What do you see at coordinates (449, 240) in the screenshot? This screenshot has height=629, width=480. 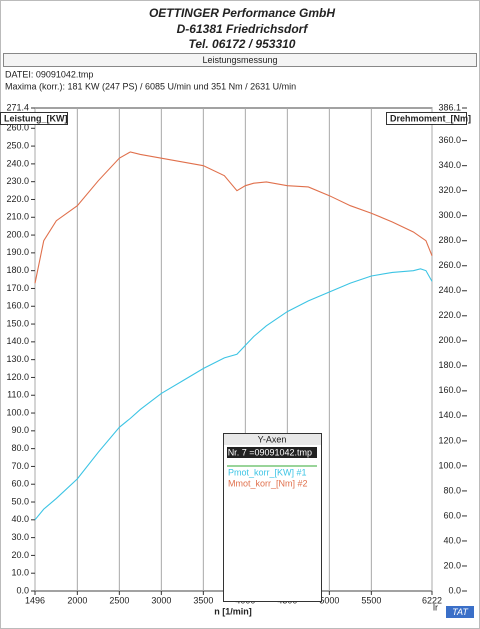 I see `y2-tick-label: 280.0` at bounding box center [449, 240].